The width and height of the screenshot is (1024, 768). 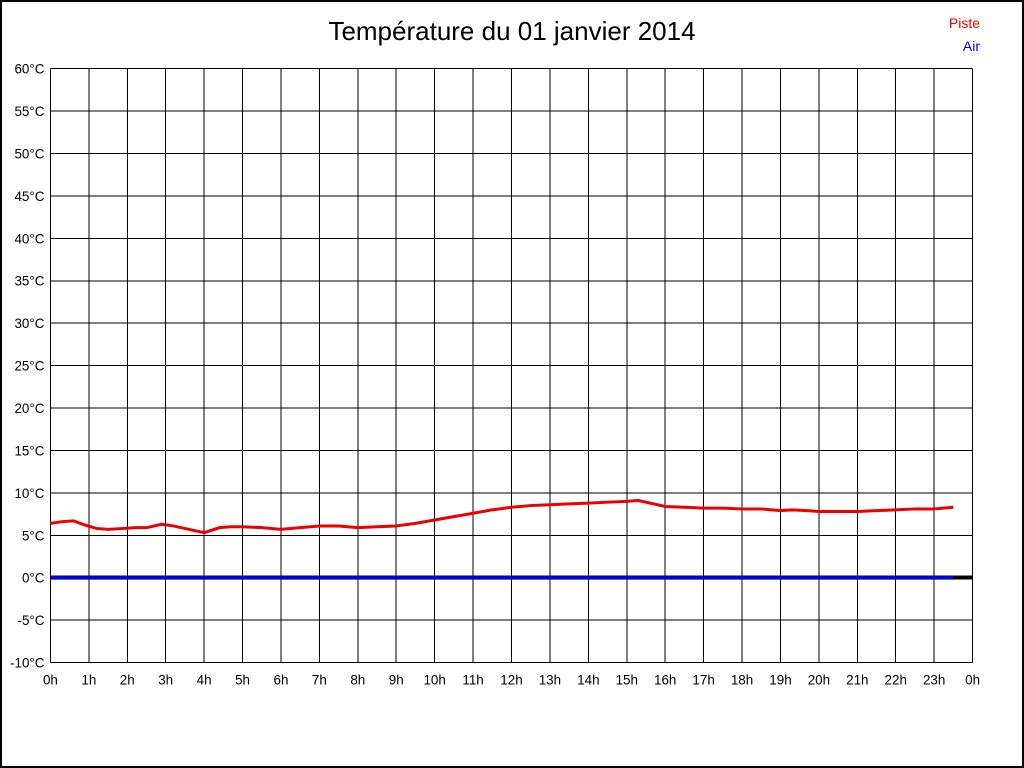 What do you see at coordinates (434, 679) in the screenshot?
I see `svg-text: 10h` at bounding box center [434, 679].